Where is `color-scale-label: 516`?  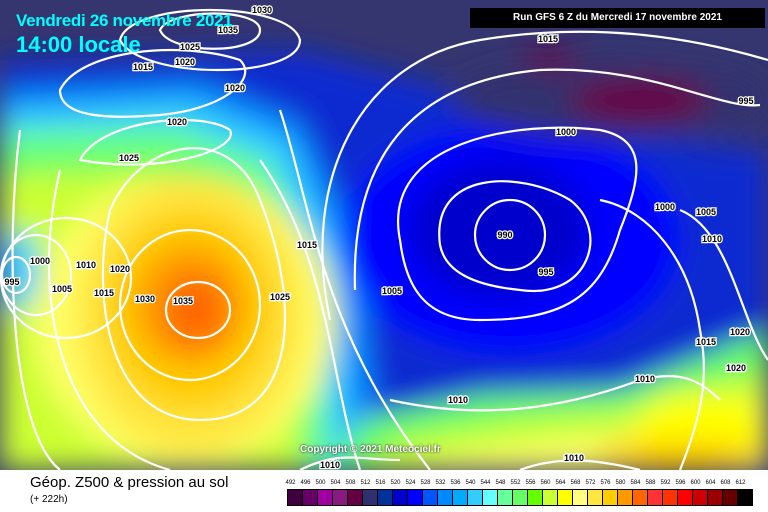 color-scale-label: 516 is located at coordinates (380, 483).